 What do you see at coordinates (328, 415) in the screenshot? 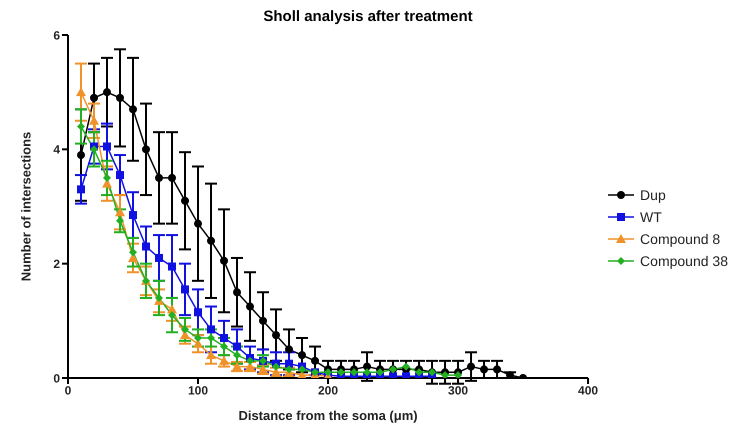
I see `x-axis-title: Distance from the soma (μm)` at bounding box center [328, 415].